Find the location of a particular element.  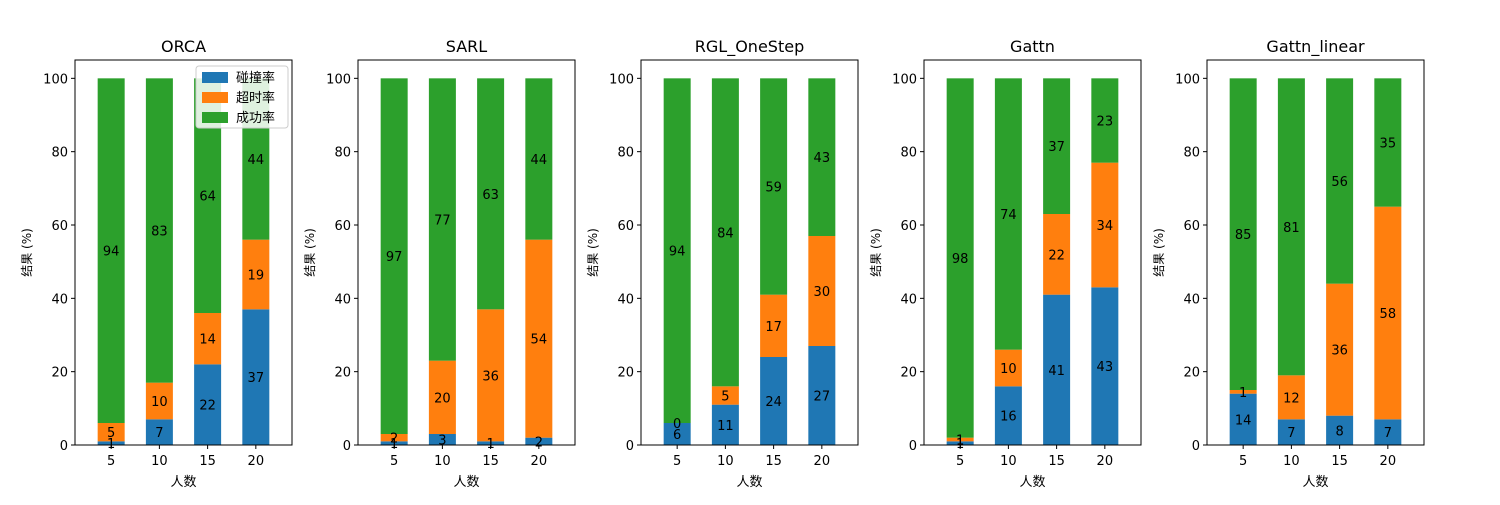

data-label: 2 is located at coordinates (539, 442).